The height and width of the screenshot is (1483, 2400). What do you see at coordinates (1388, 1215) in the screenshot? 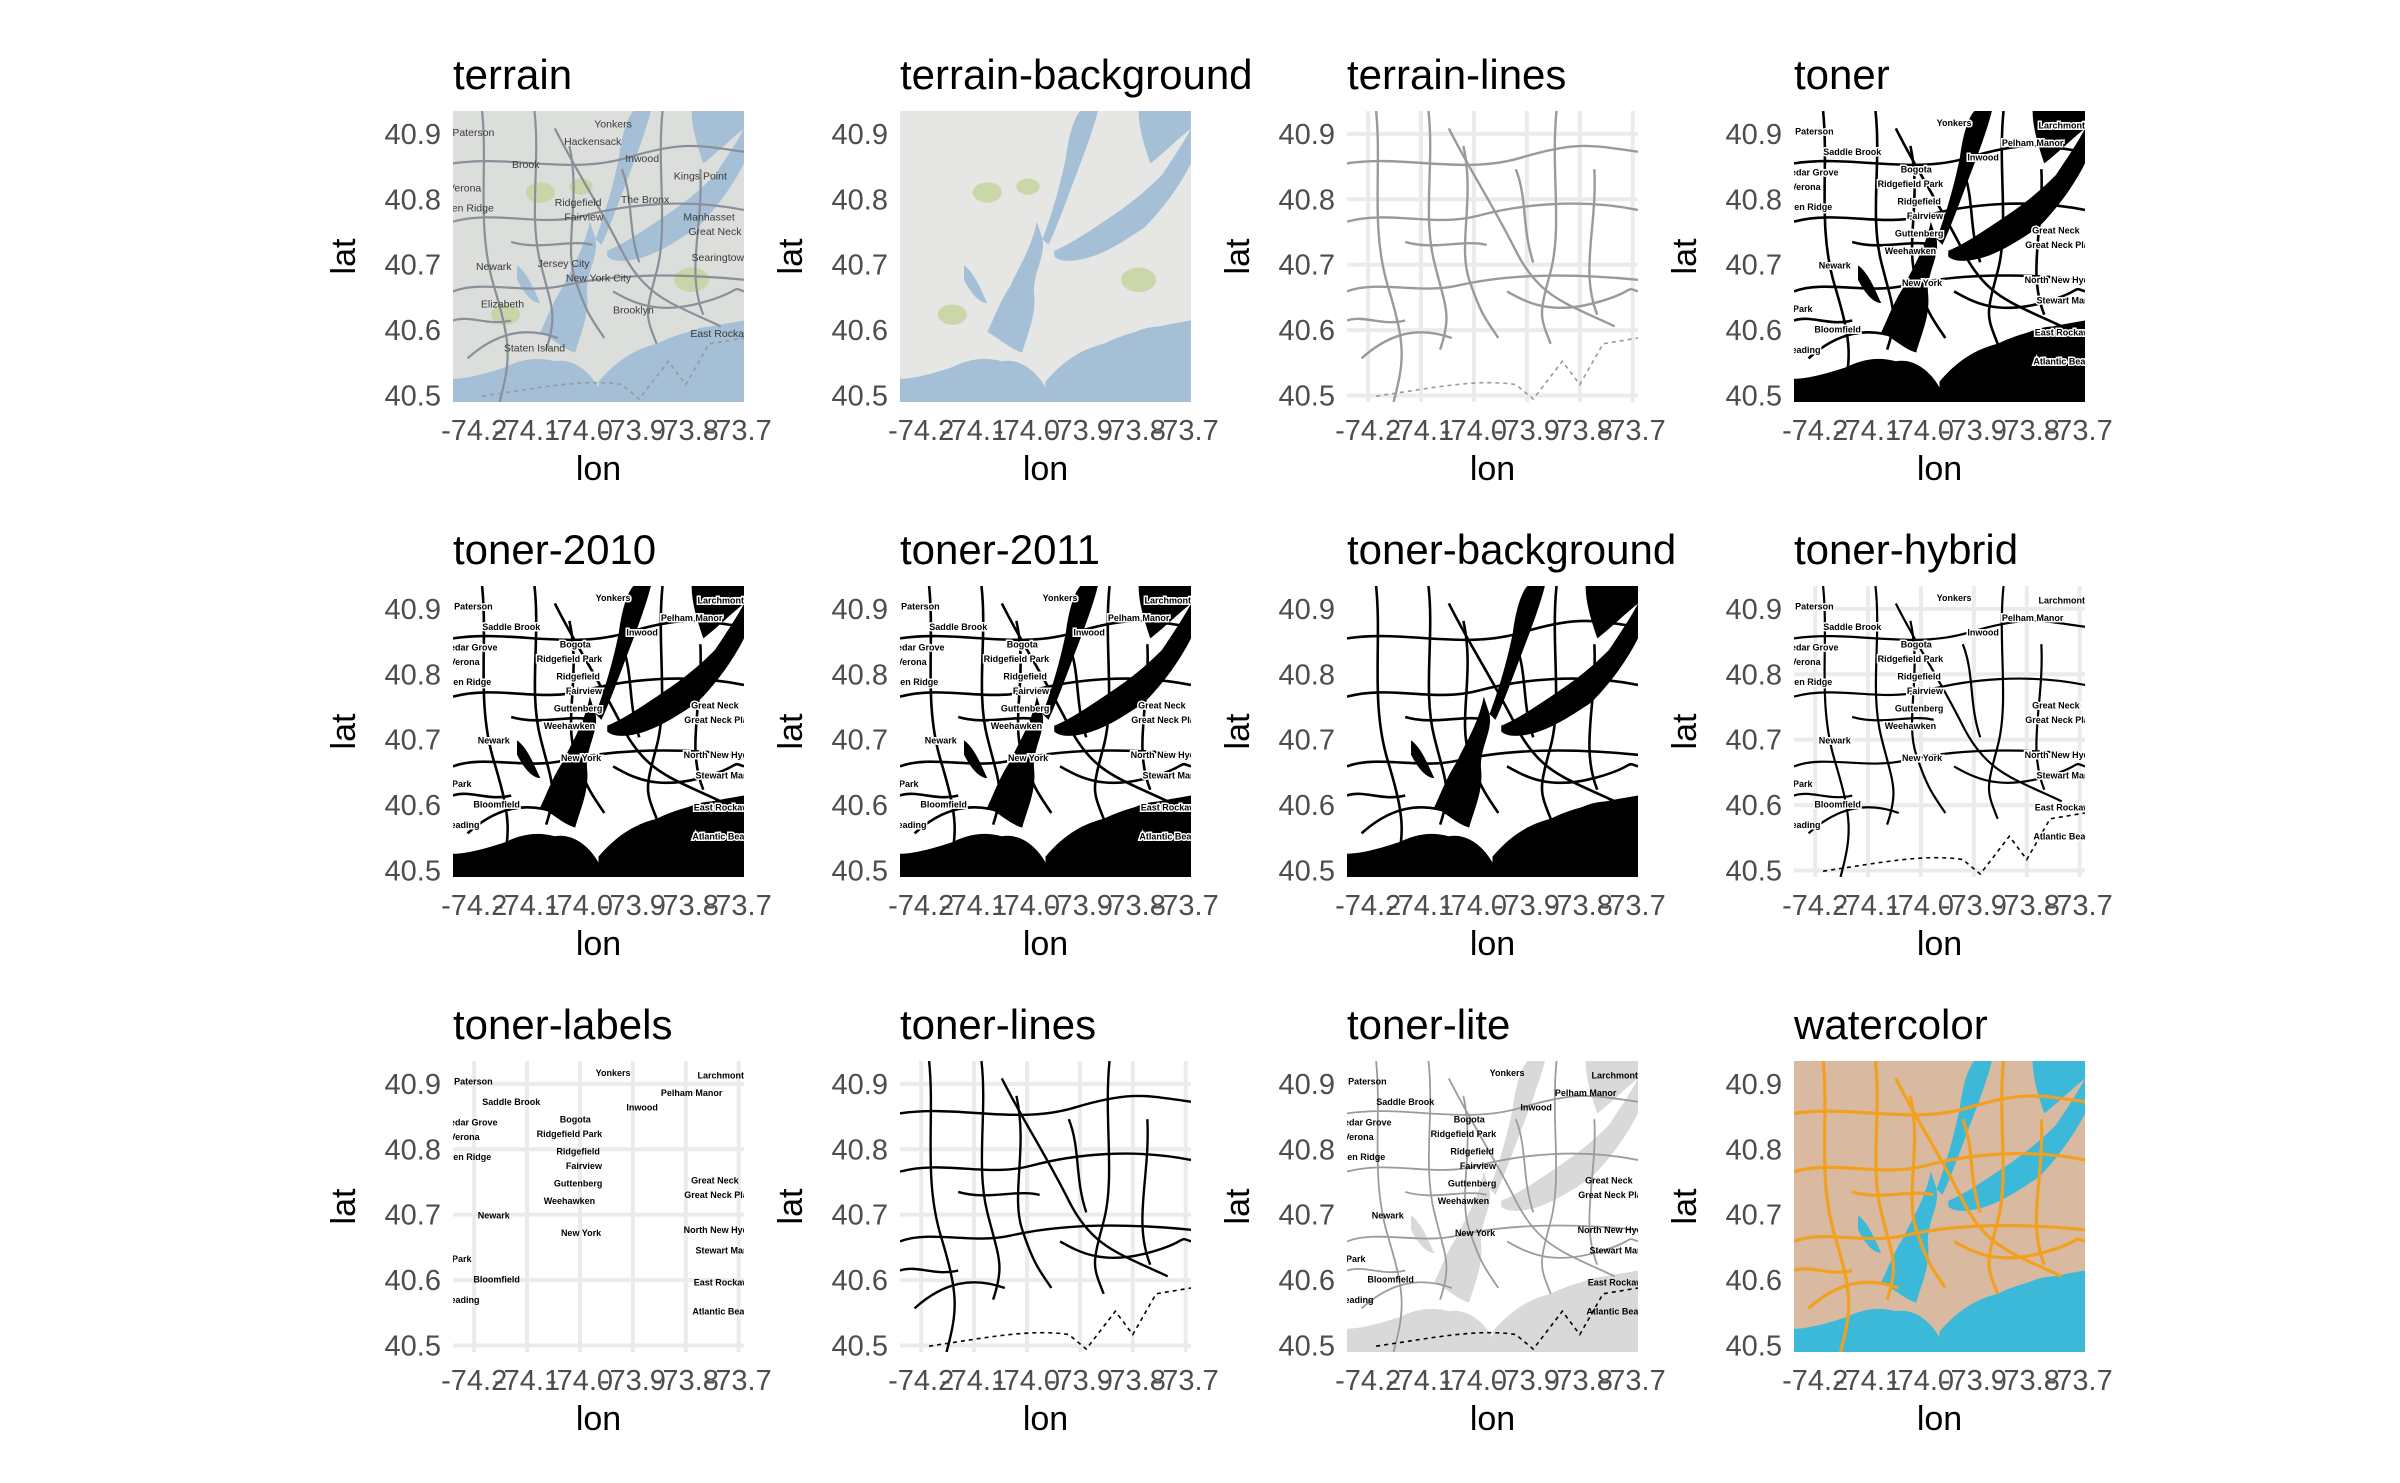
I see `place-label: Newark` at bounding box center [1388, 1215].